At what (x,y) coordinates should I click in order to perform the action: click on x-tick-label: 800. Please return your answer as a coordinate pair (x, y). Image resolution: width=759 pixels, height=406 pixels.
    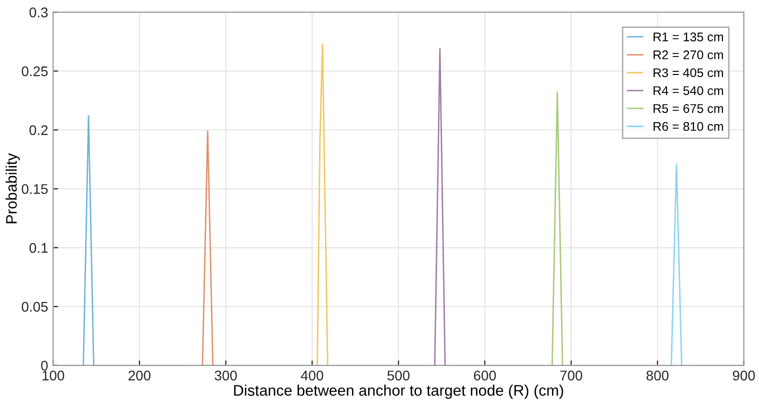
    Looking at the image, I should click on (657, 375).